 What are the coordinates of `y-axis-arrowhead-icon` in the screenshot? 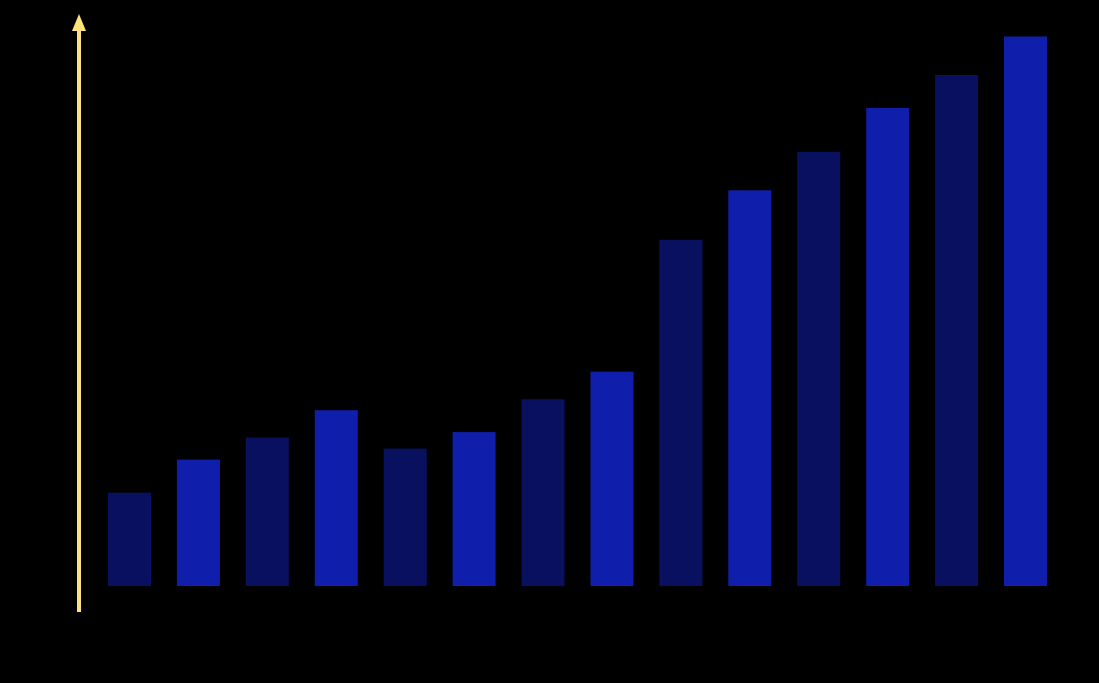 It's located at (79, 22).